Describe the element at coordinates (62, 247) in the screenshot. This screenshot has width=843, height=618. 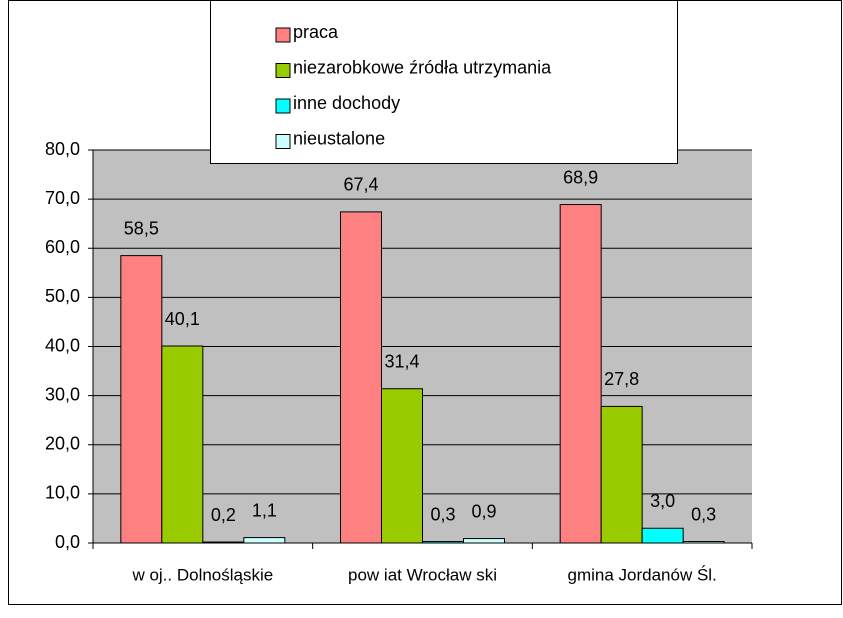
I see `y-tick-label: 60,0` at that location.